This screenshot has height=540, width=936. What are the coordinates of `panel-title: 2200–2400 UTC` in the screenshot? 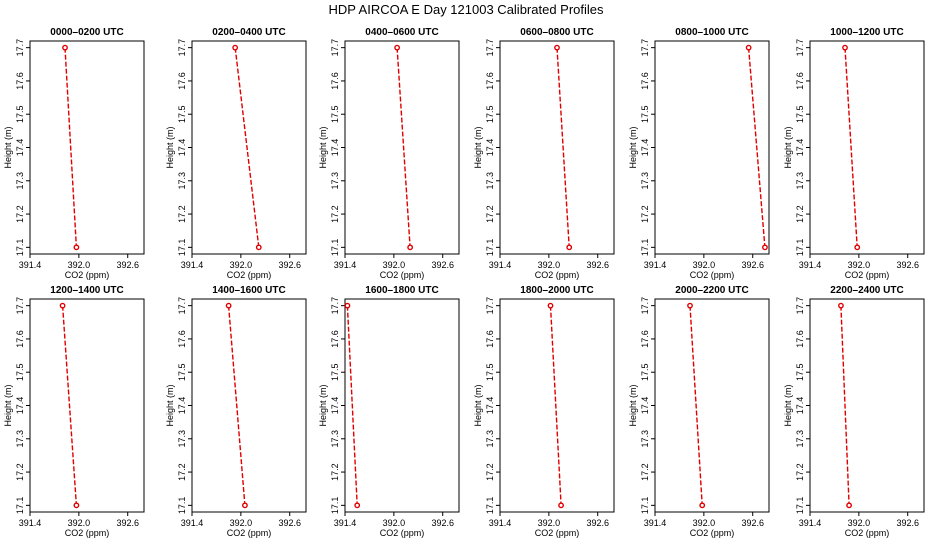 It's located at (866, 290).